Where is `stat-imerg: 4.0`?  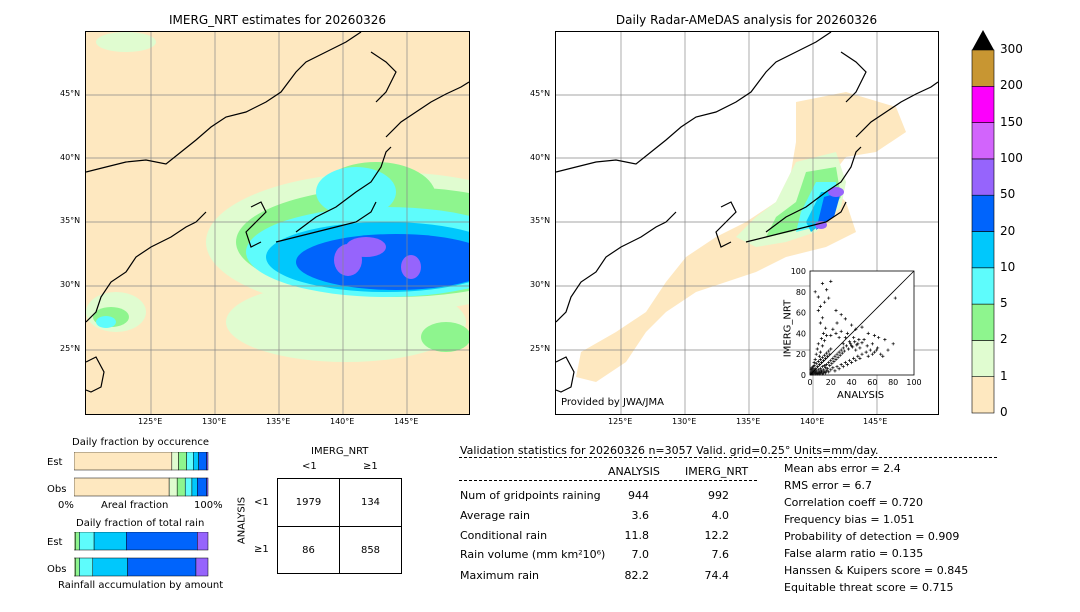
stat-imerg: 4.0 is located at coordinates (720, 515).